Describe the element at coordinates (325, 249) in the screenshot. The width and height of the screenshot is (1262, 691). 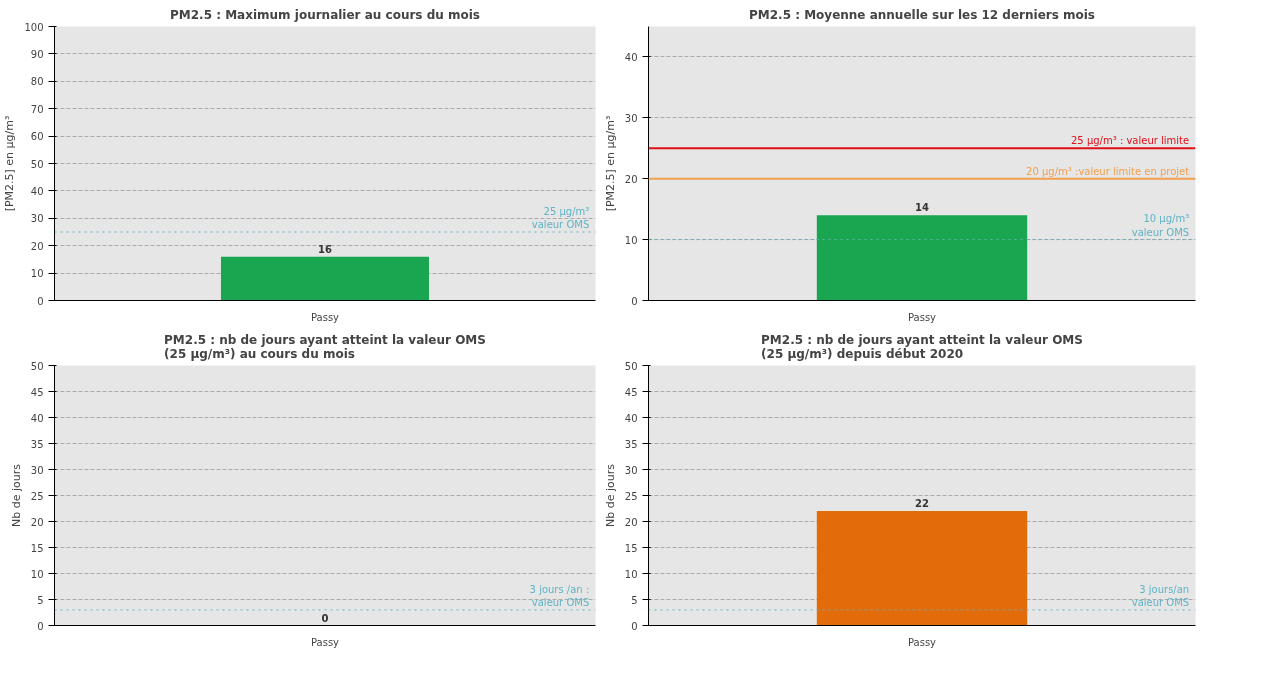
I see `data-label: 16` at that location.